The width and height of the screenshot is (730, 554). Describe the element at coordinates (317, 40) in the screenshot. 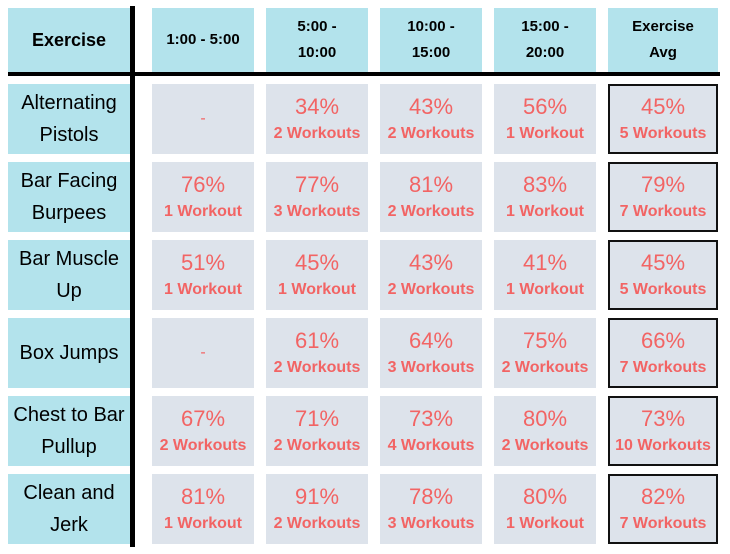

I see `header-cell: 5:00 - 10:00` at that location.